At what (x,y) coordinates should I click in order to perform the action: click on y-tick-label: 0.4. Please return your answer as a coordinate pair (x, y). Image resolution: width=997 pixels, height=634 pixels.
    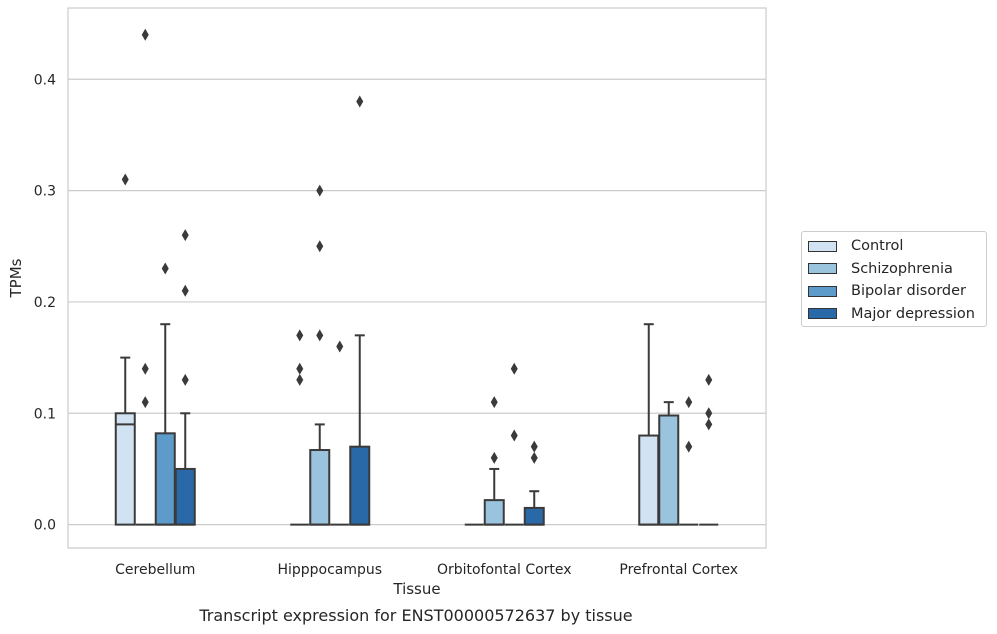
    Looking at the image, I should click on (45, 80).